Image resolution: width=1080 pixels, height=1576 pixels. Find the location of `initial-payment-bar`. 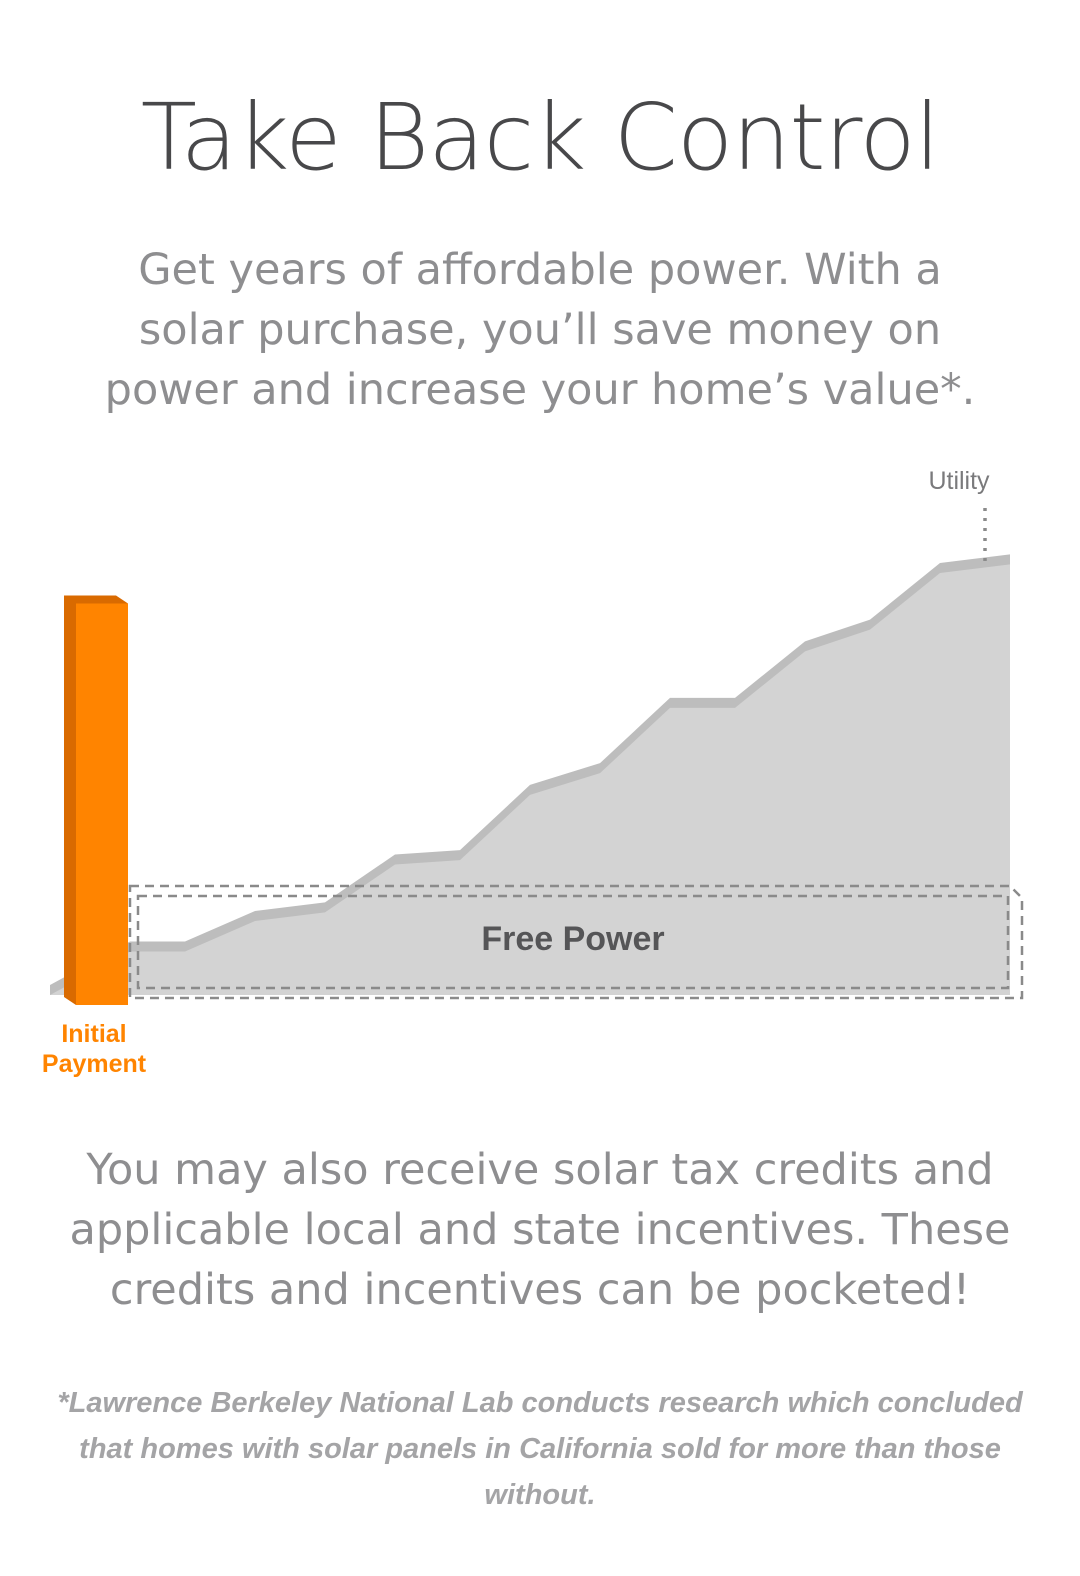

initial-payment-bar is located at coordinates (102, 804).